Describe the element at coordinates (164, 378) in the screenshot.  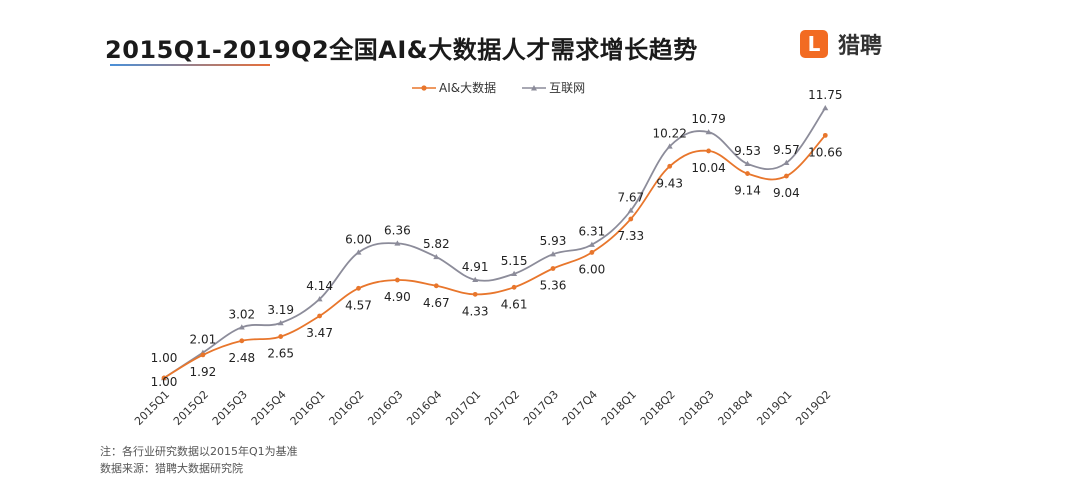
I see `data-point-ai-2015Q1` at that location.